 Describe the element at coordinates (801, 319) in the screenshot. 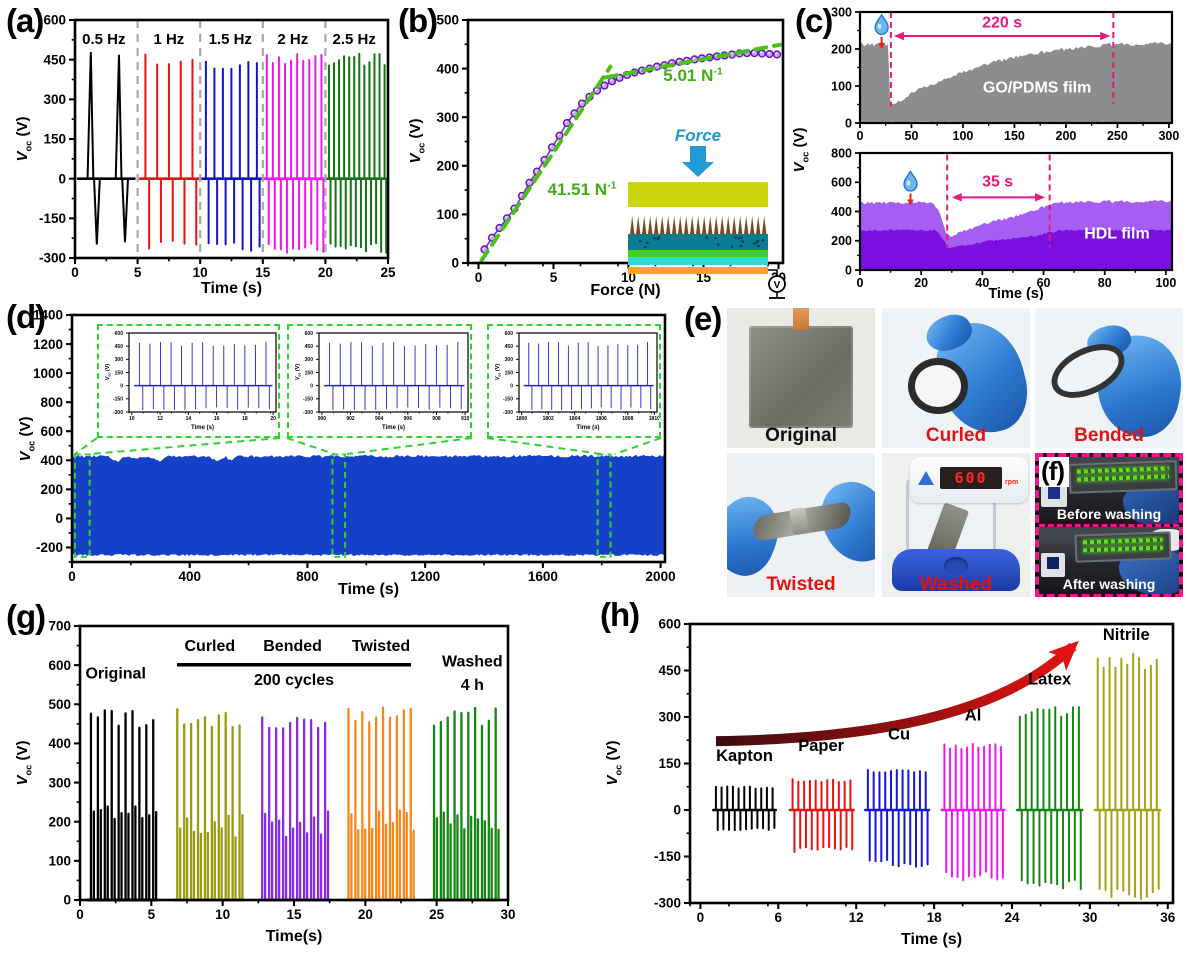

I see `copper-tape-tab` at that location.